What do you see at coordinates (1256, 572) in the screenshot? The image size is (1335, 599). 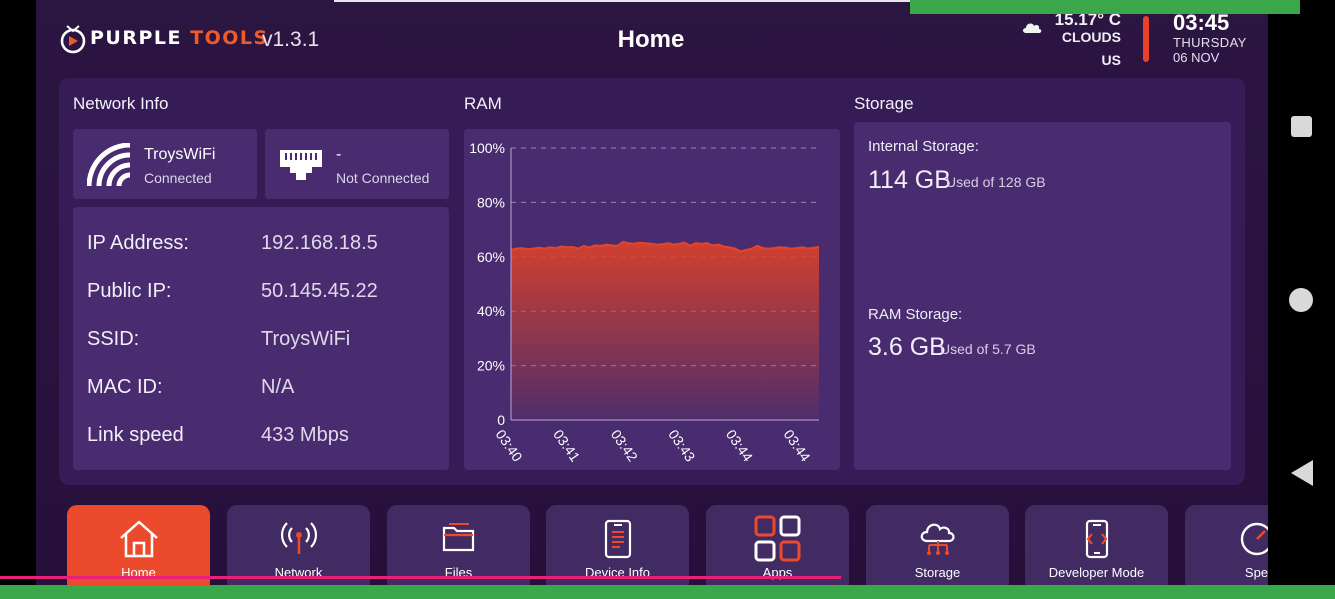 I see `nav-speed-label: Spe` at bounding box center [1256, 572].